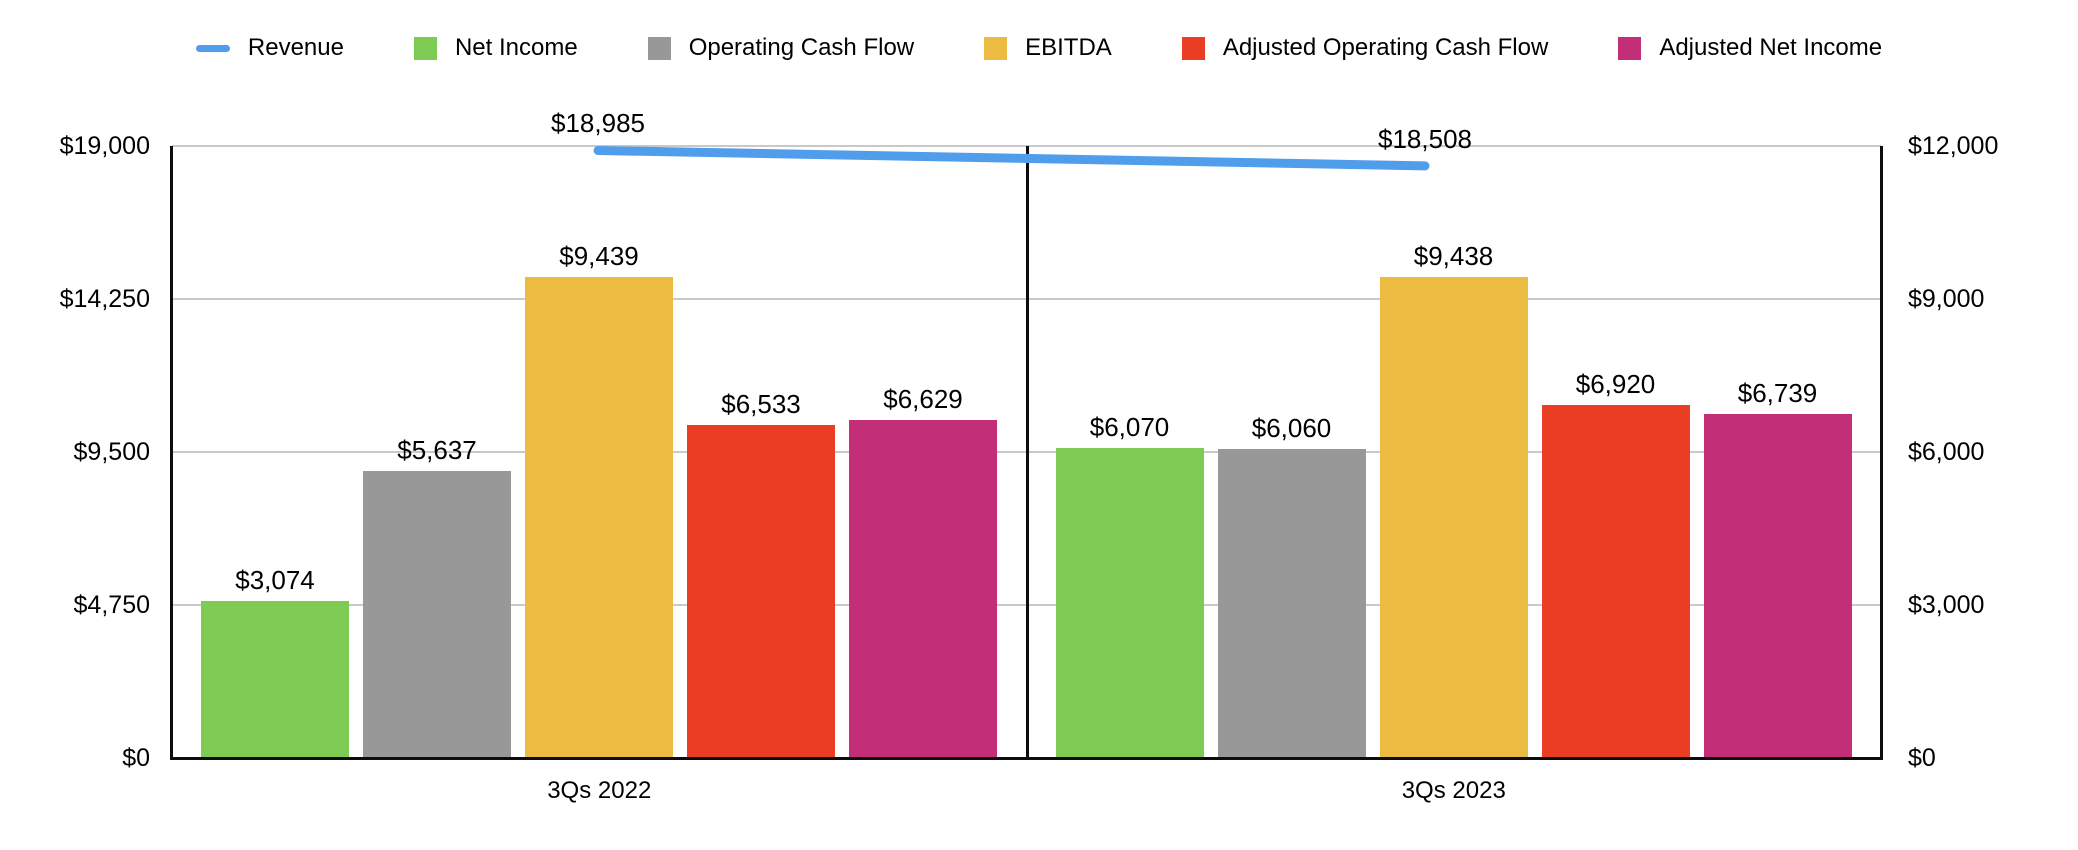 The width and height of the screenshot is (2078, 850). I want to click on right-axis-tick-label: $6,000, so click(1946, 452).